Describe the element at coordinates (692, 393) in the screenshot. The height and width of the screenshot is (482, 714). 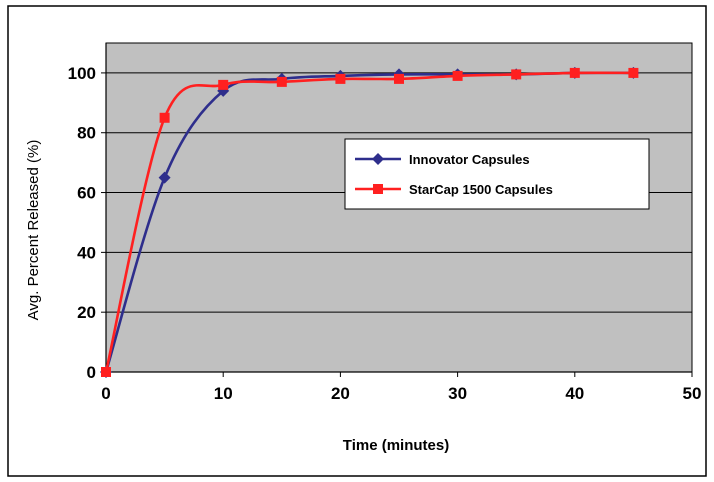
I see `x-tick-label-50: 50` at that location.